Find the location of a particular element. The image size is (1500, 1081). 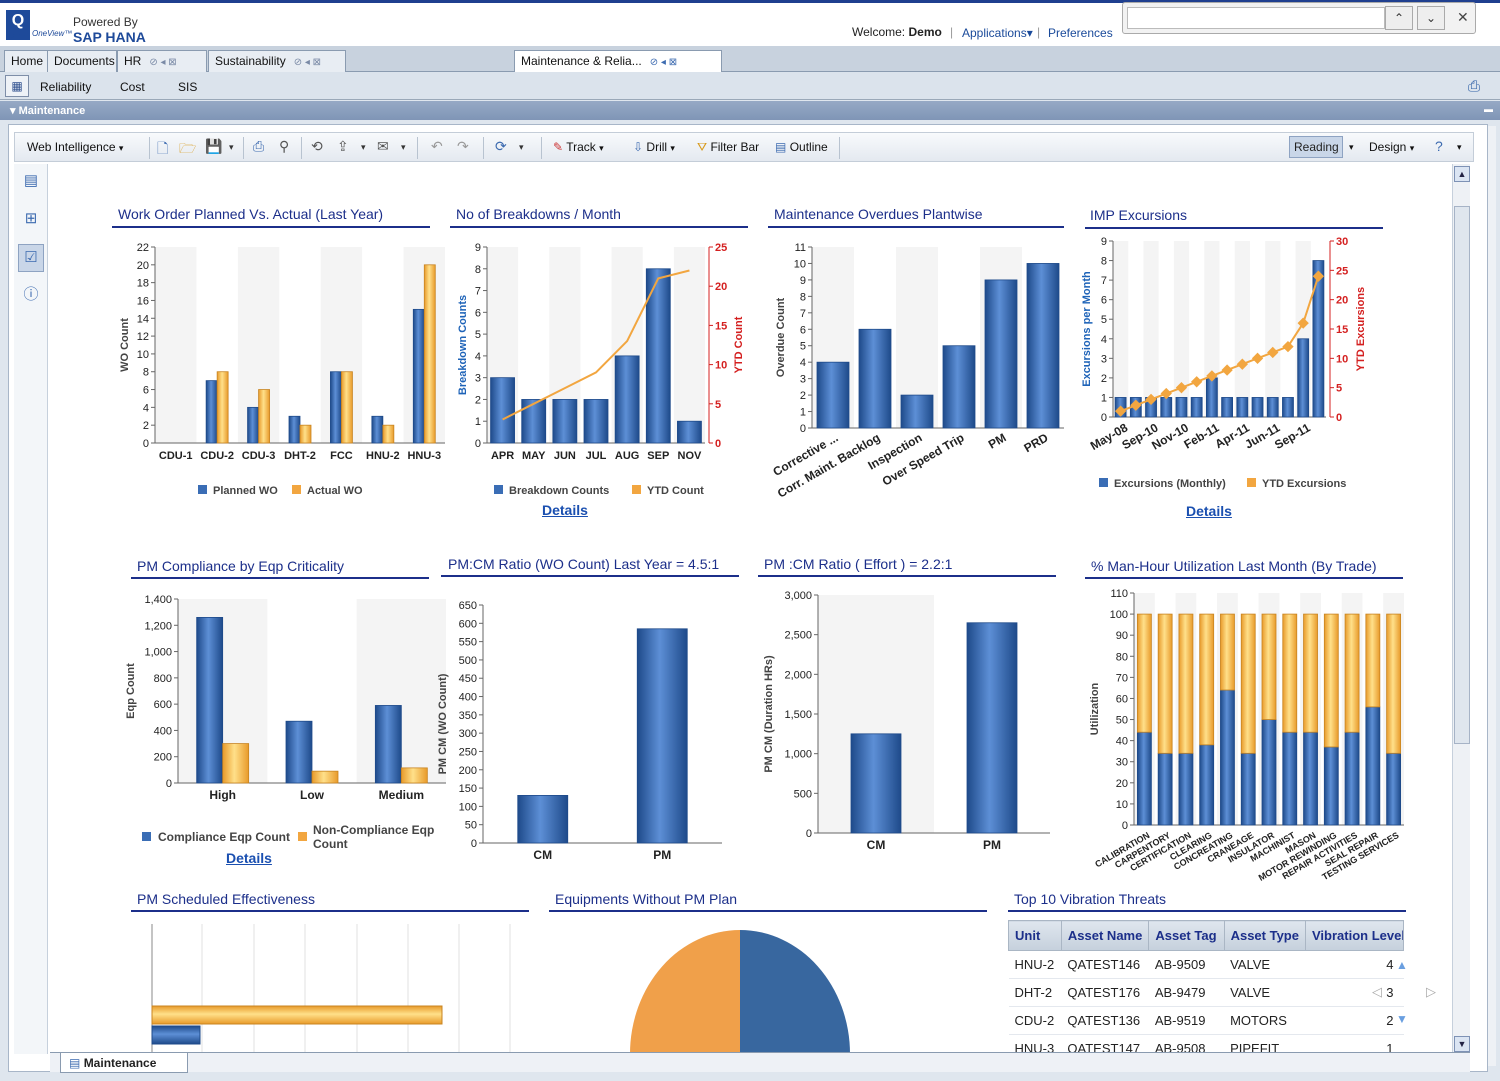

table-row: CDU-2 QATEST136 AB-9519 MOTORS 2 is located at coordinates (1206, 1020).